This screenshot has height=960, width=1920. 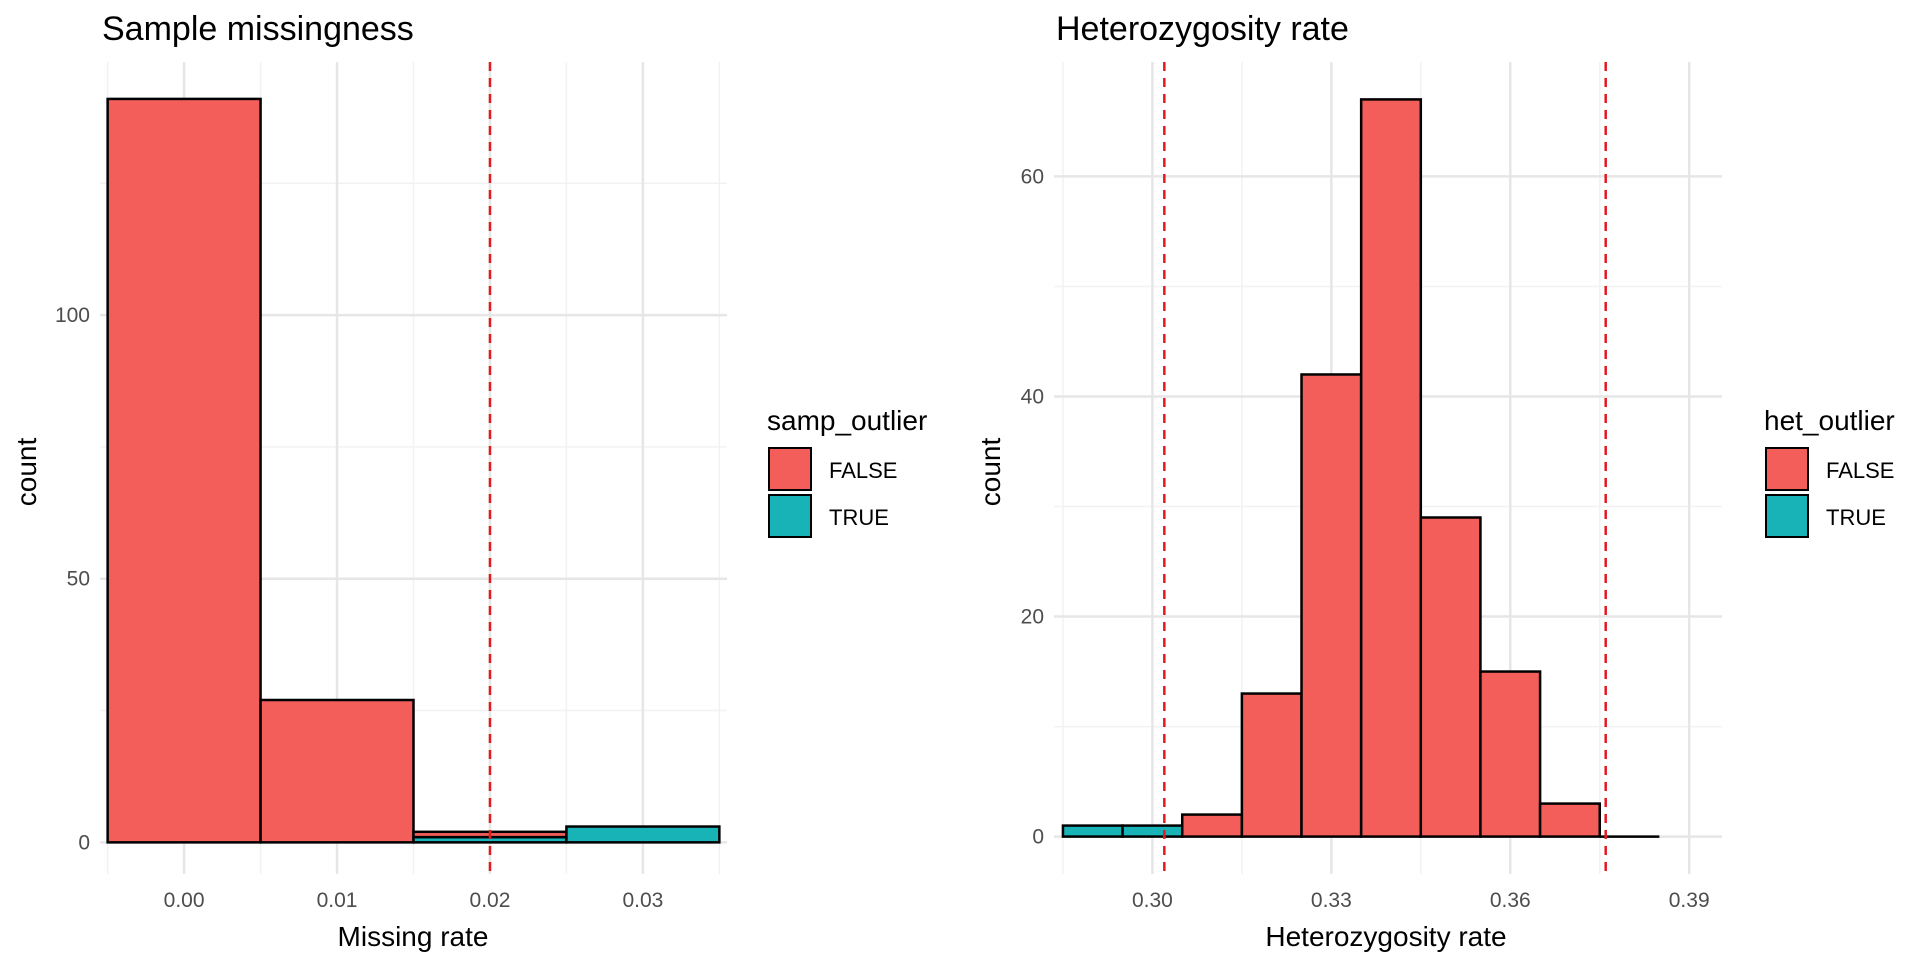 What do you see at coordinates (1032, 396) in the screenshot?
I see `y-tick-label: 40` at bounding box center [1032, 396].